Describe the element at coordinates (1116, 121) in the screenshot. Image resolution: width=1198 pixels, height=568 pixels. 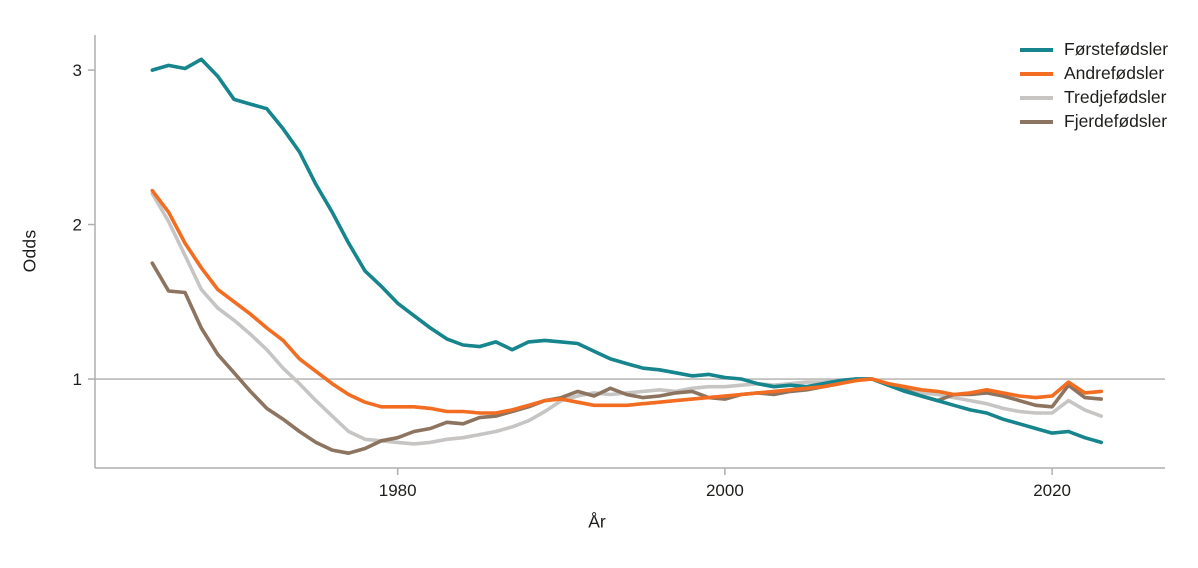
I see `legend-label-fjerdefodsler: Fjerdefødsler` at that location.